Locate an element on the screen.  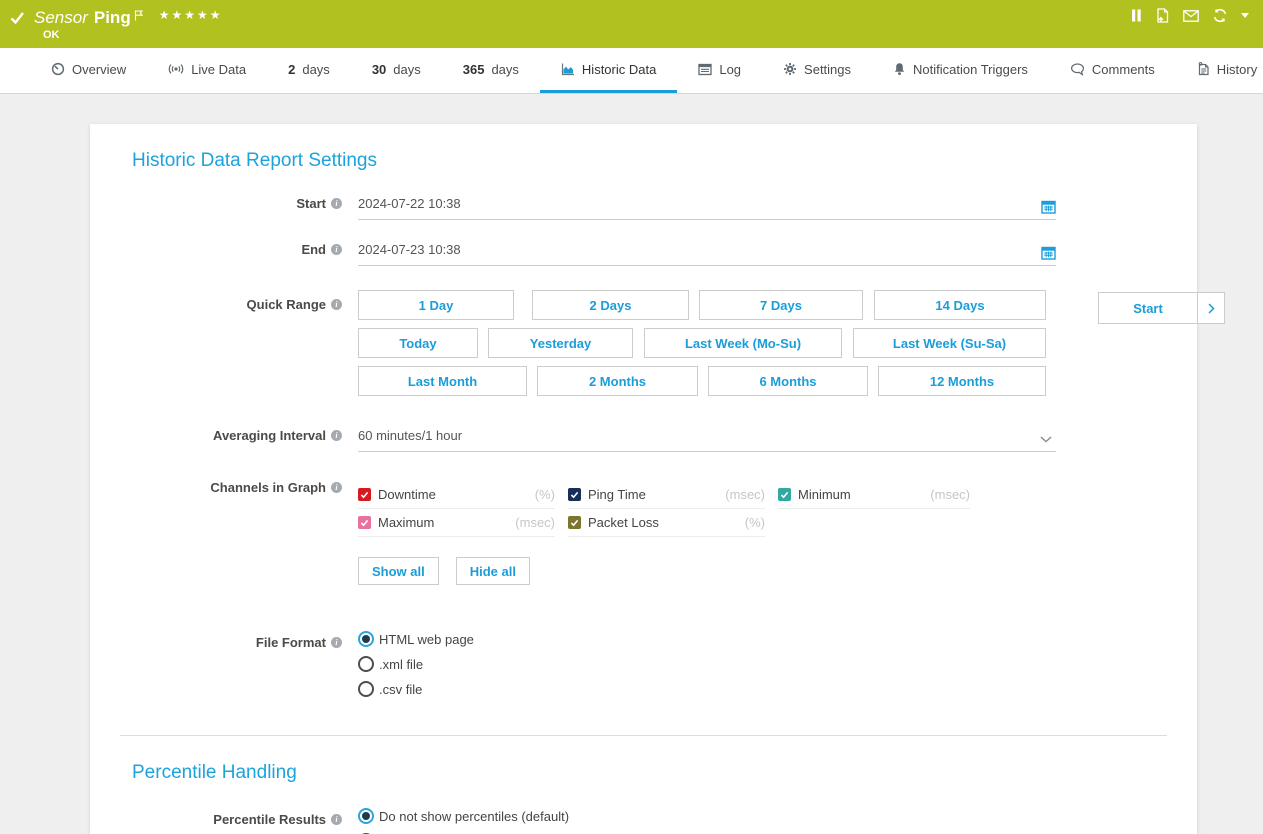
sensor-action-bar is located at coordinates (1190, 15).